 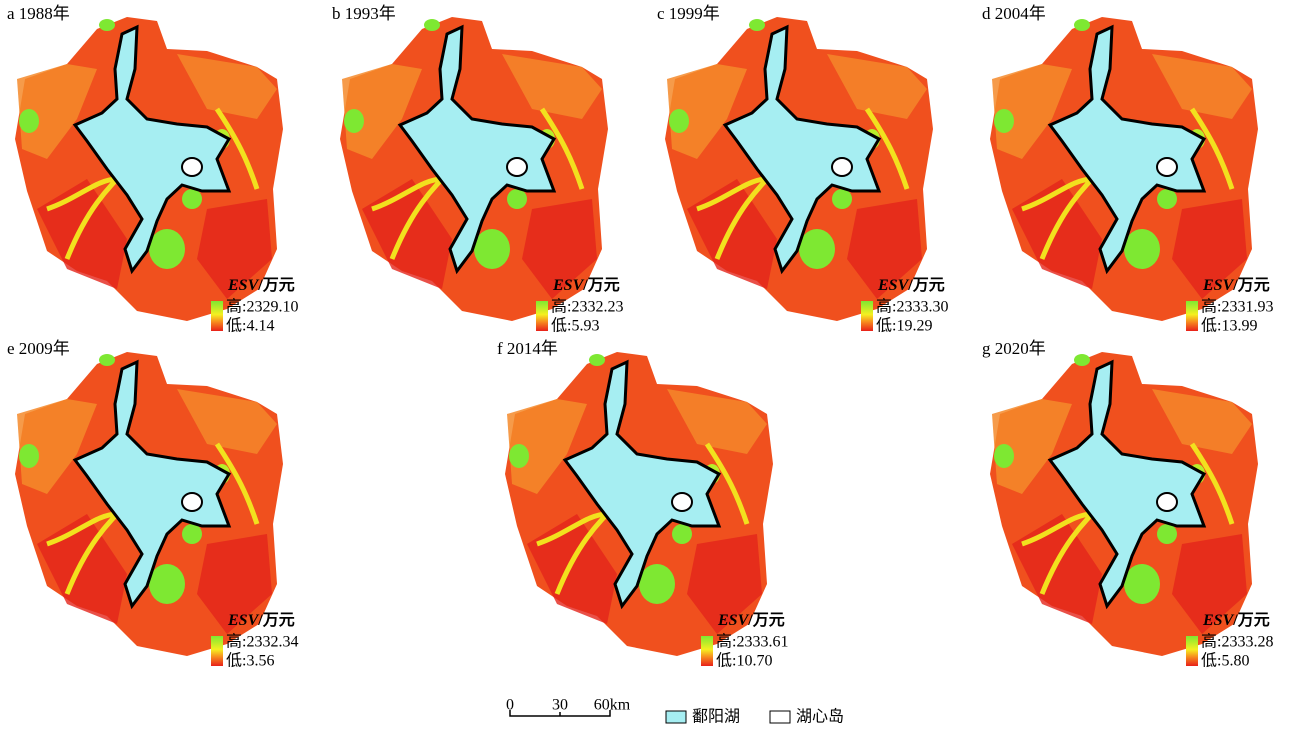 What do you see at coordinates (250, 661) in the screenshot?
I see `legend-low: 低:3.56` at bounding box center [250, 661].